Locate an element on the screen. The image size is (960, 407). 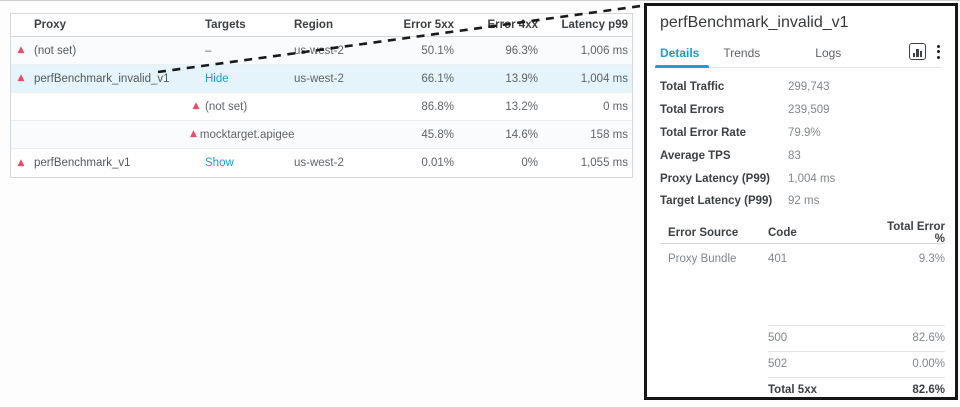
proxy-name: perfBenchmark_invalid_v1 is located at coordinates (102, 78).